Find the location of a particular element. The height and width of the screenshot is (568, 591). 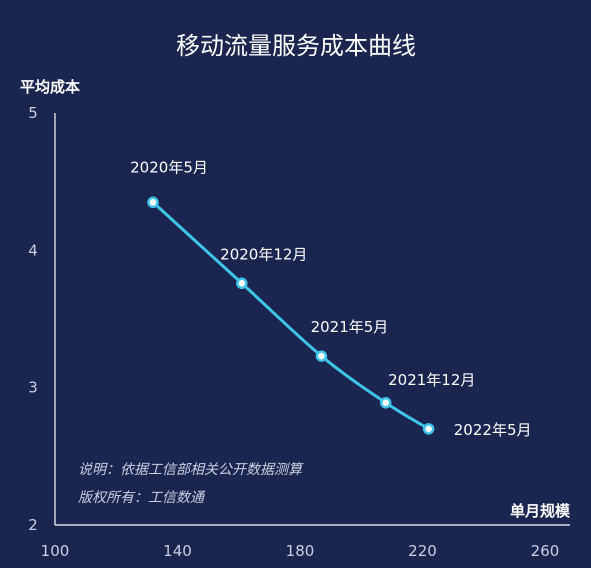

y-tick-label: 2 is located at coordinates (33, 525).